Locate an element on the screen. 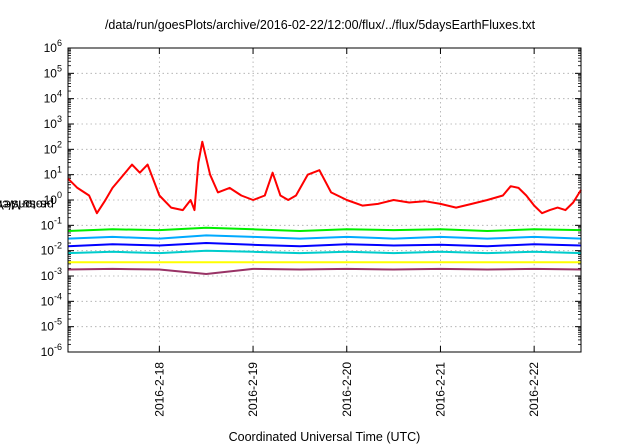  series-line-green is located at coordinates (324, 229).